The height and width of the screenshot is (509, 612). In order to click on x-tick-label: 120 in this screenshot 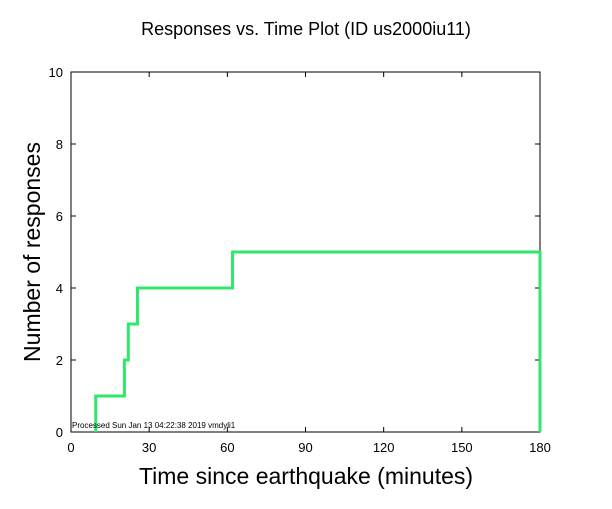, I will do `click(384, 447)`.